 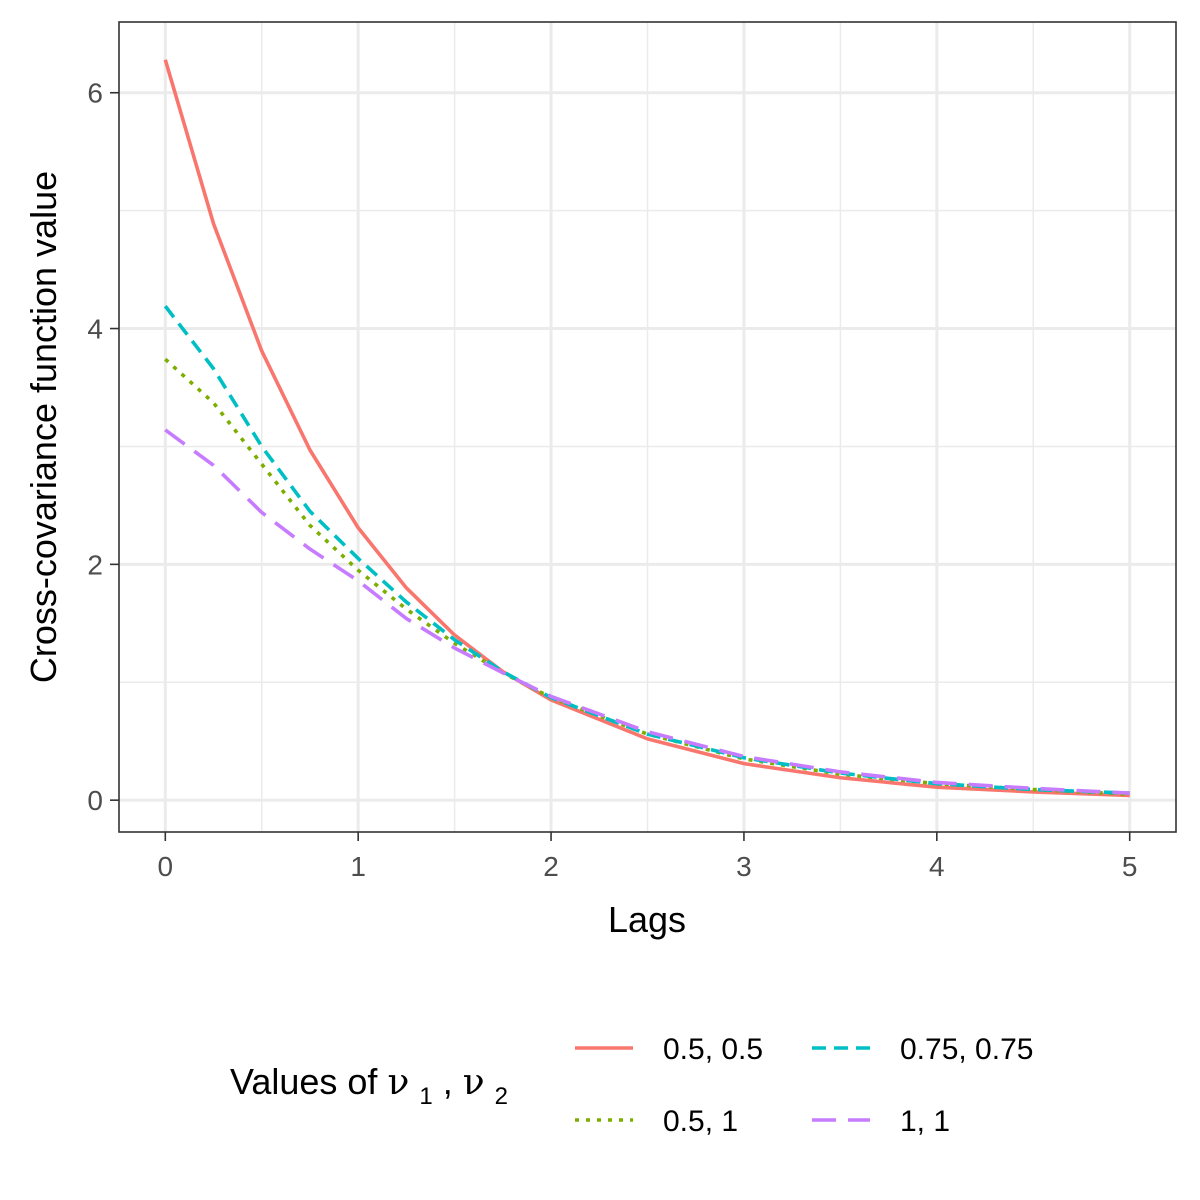 What do you see at coordinates (937, 866) in the screenshot?
I see `x-tick-label: 4` at bounding box center [937, 866].